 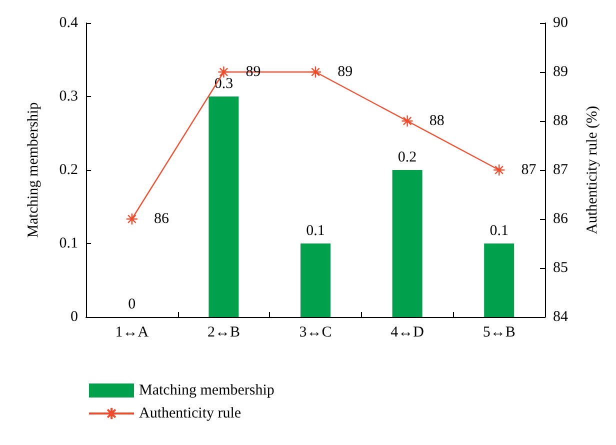 What do you see at coordinates (560, 72) in the screenshot?
I see `y2-tick-label: 89` at bounding box center [560, 72].